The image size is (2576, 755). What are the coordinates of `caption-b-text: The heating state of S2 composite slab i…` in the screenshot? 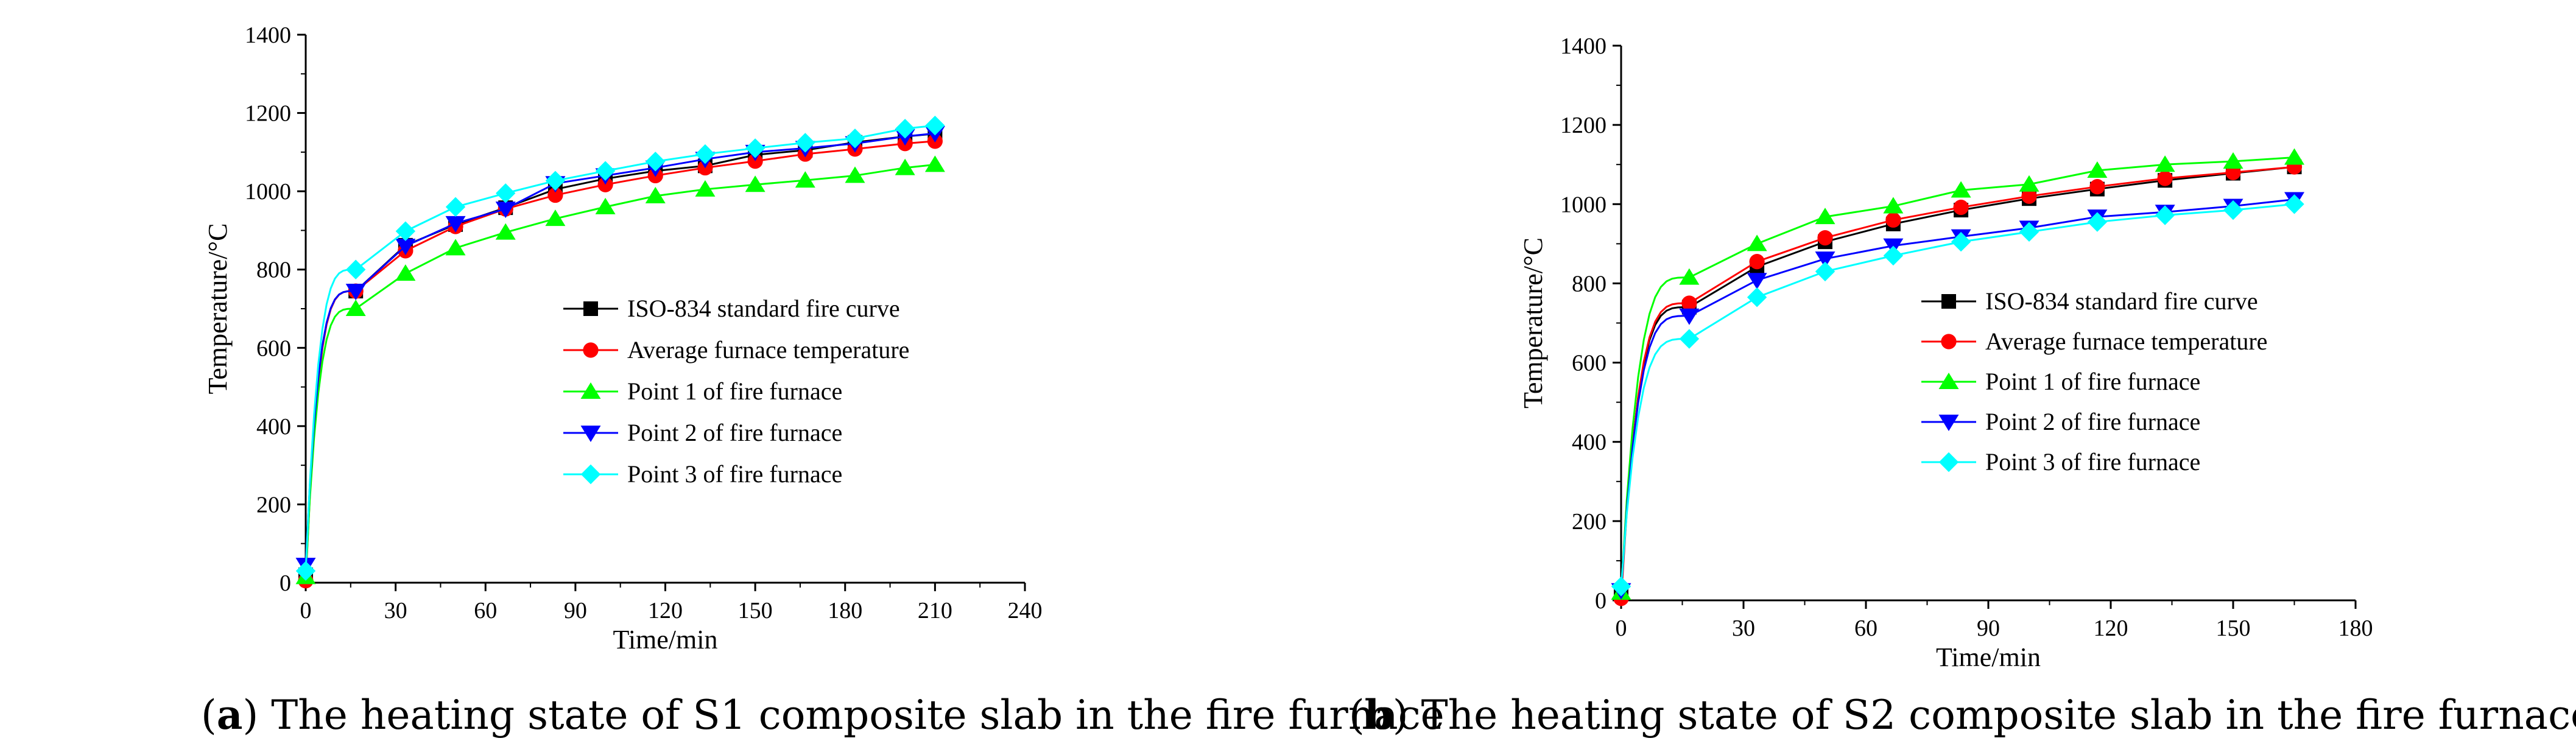 It's located at (1998, 715).